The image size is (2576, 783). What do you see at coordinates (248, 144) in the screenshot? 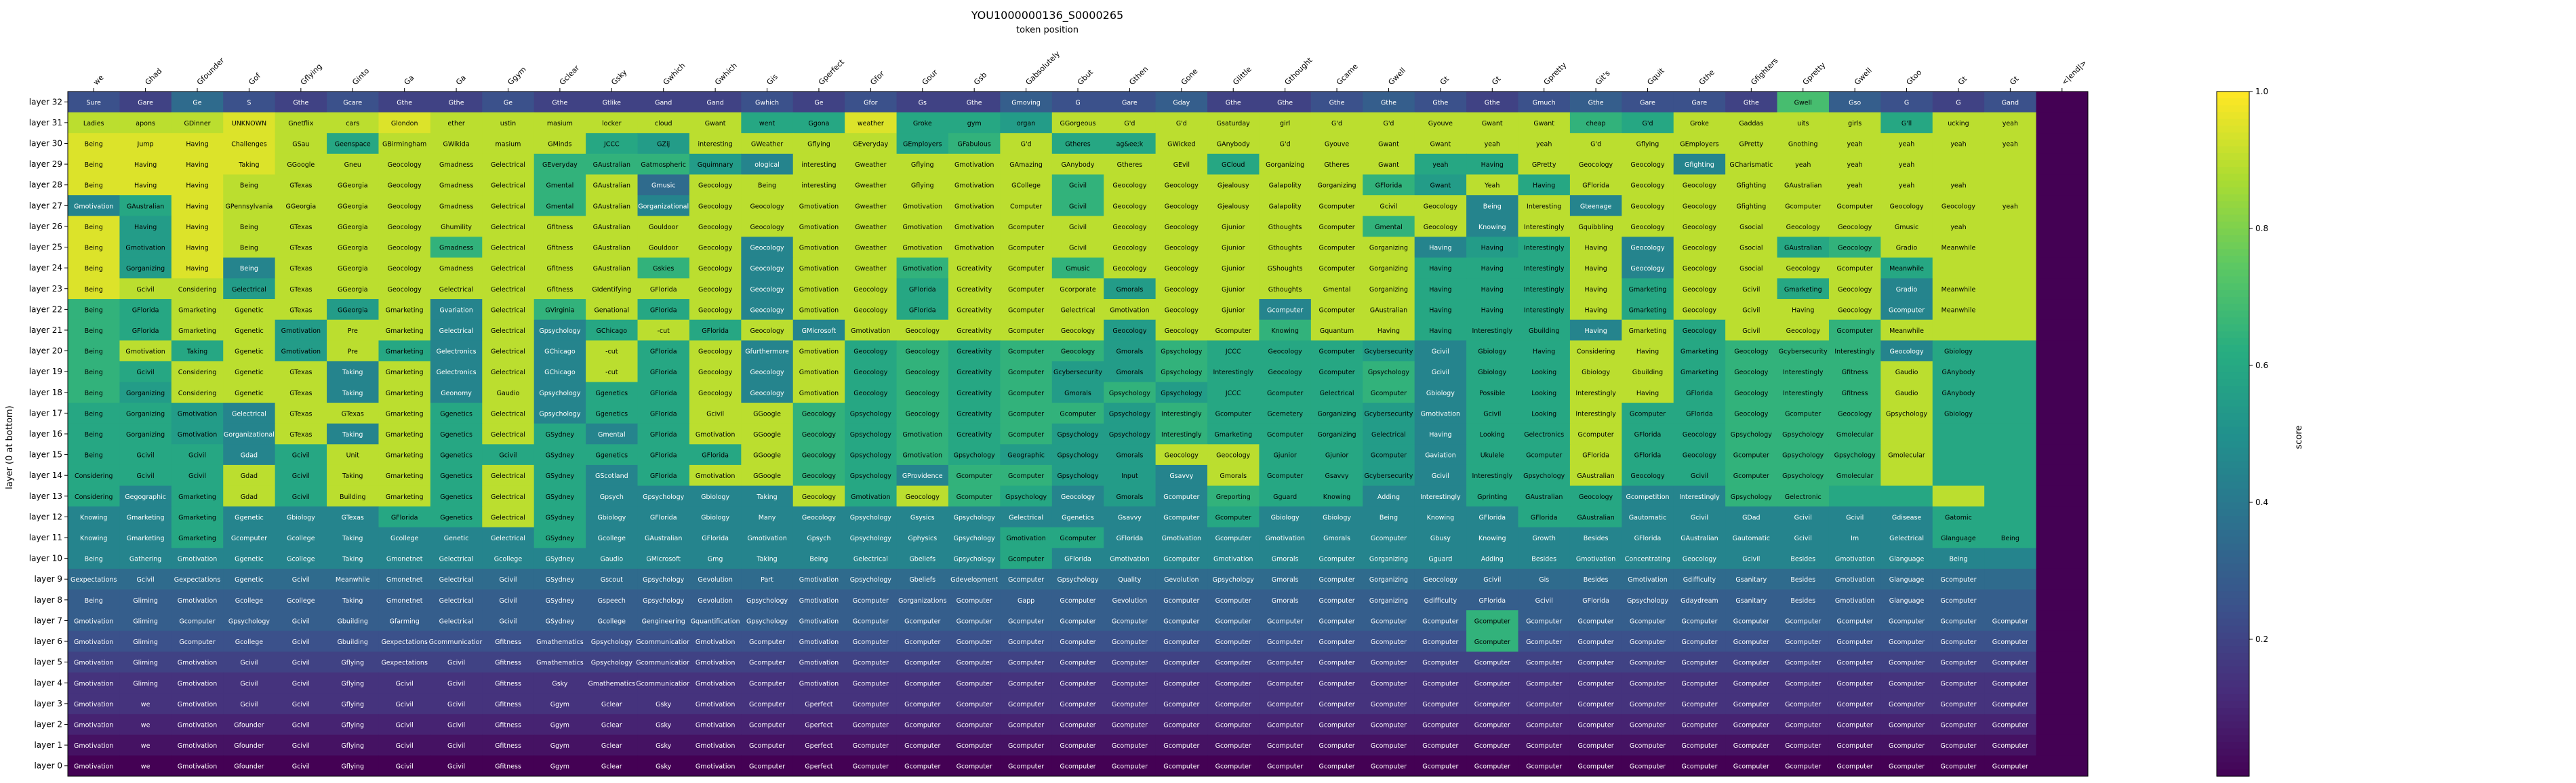
I see `cell-label: Challenges` at bounding box center [248, 144].